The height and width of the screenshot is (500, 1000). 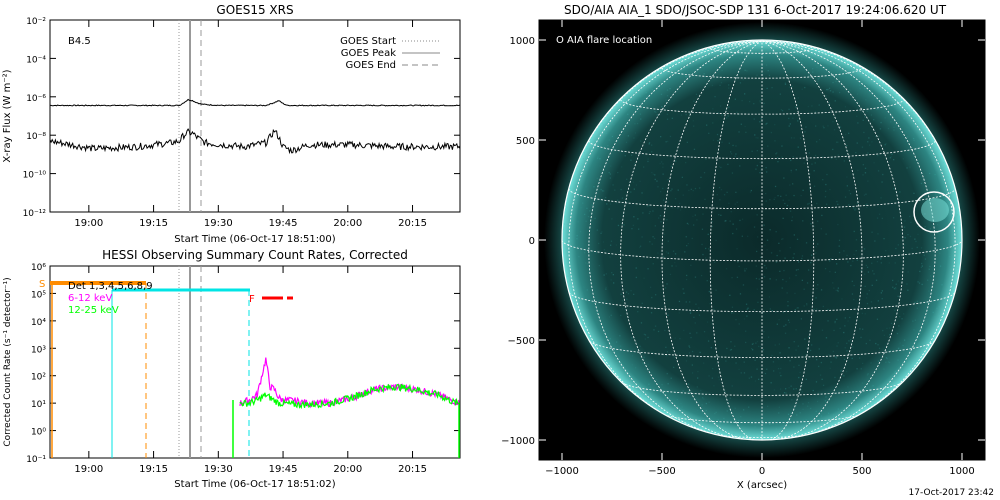 I want to click on hessi-y-tick-label: 10⁰, so click(x=38, y=433).